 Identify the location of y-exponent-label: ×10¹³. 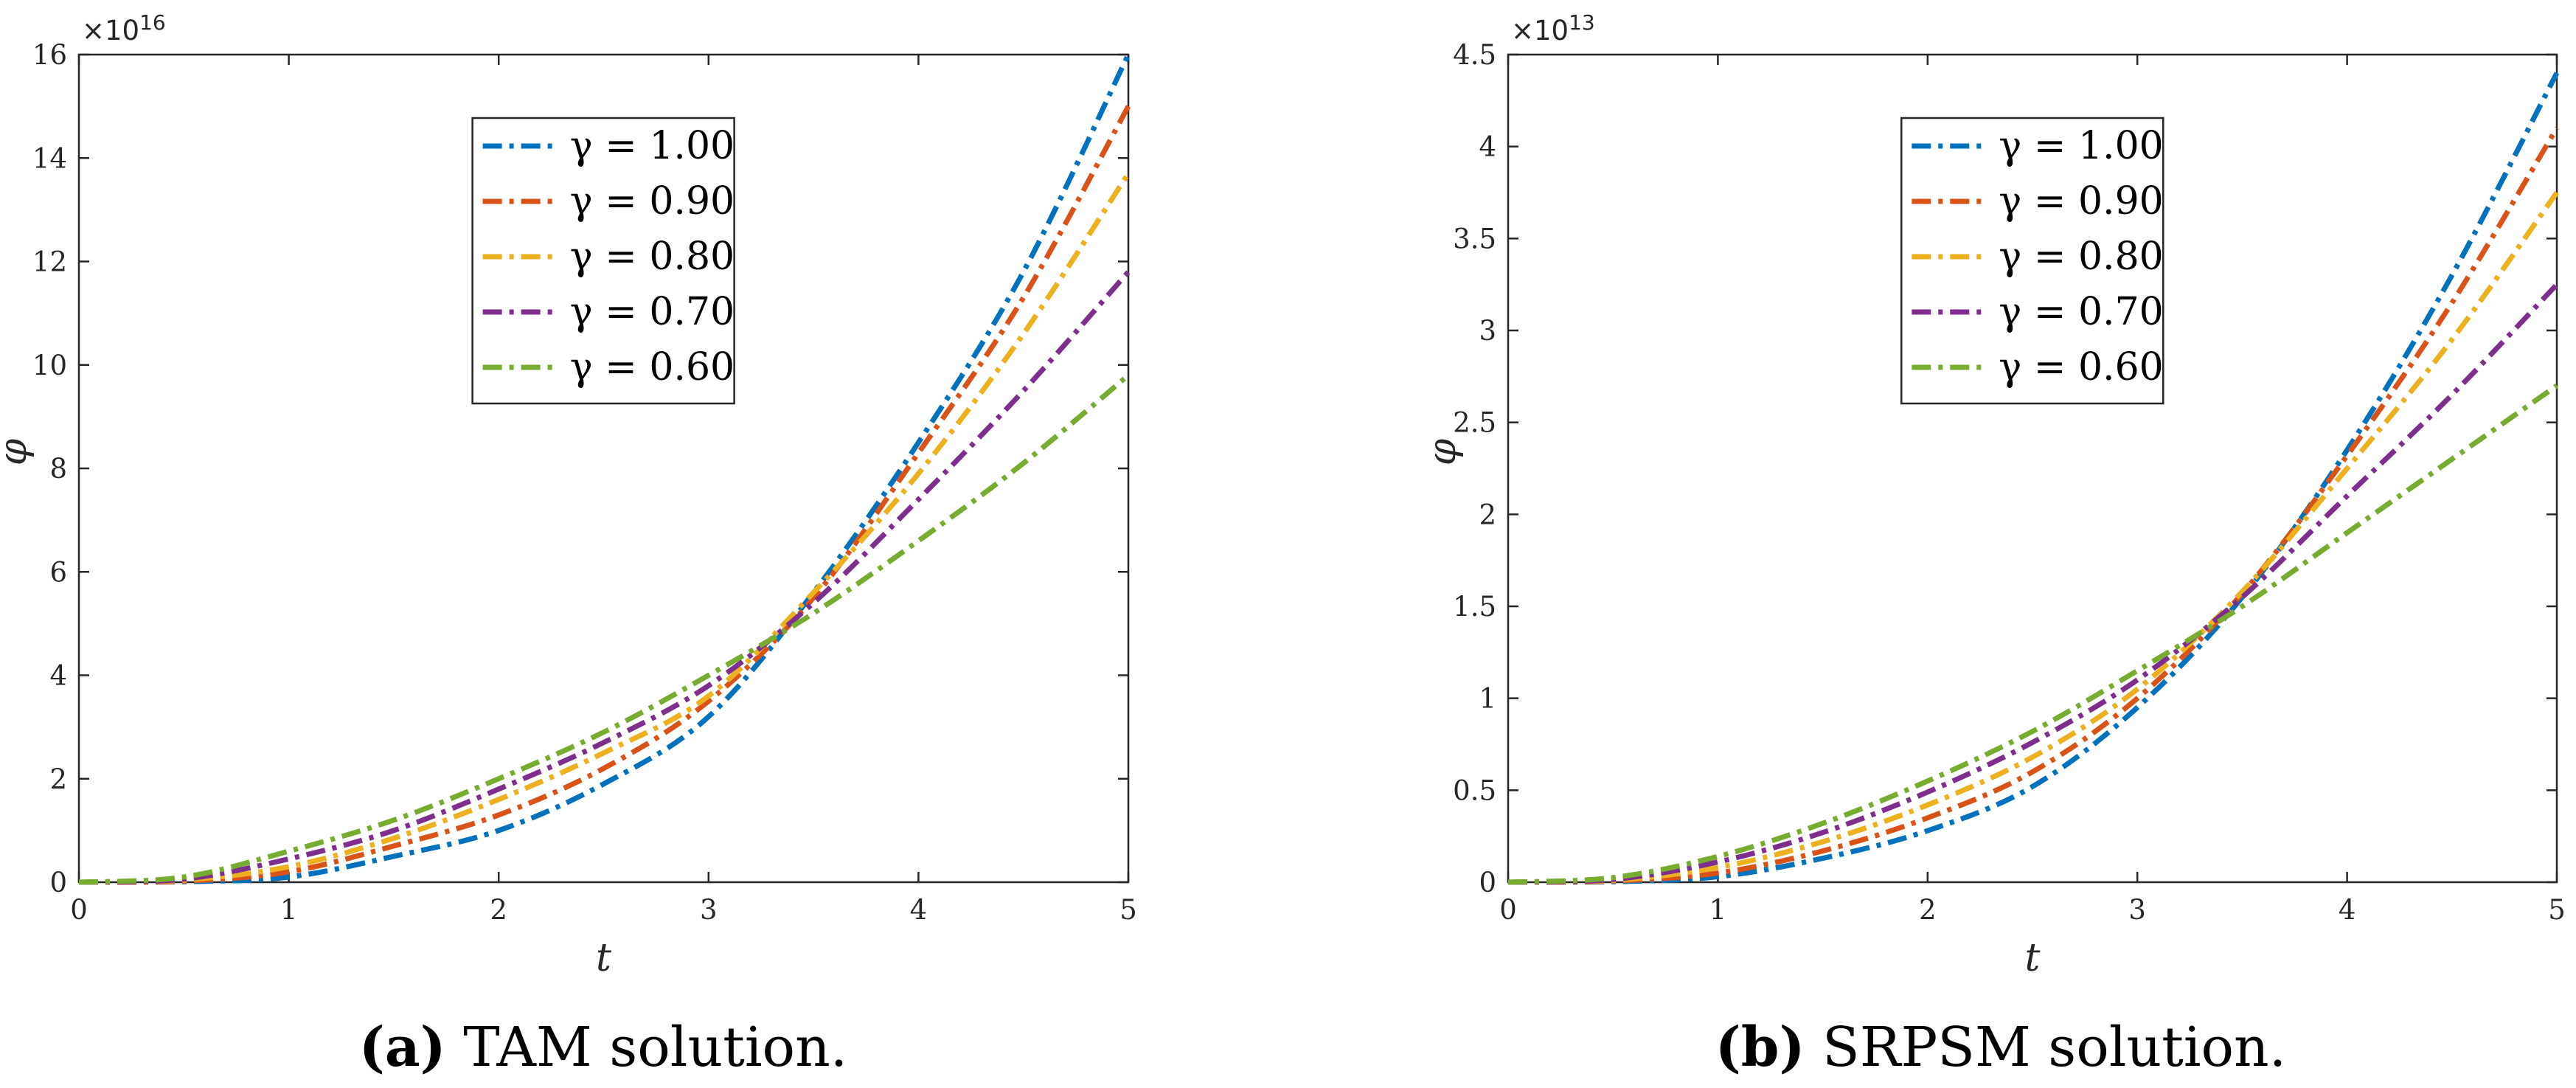
(1553, 28).